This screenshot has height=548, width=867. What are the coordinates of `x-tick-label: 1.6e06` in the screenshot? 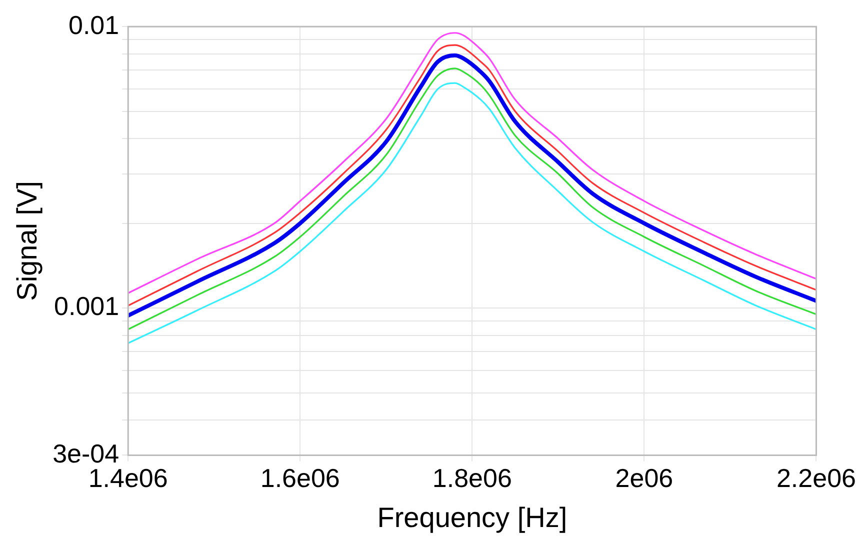 It's located at (300, 477).